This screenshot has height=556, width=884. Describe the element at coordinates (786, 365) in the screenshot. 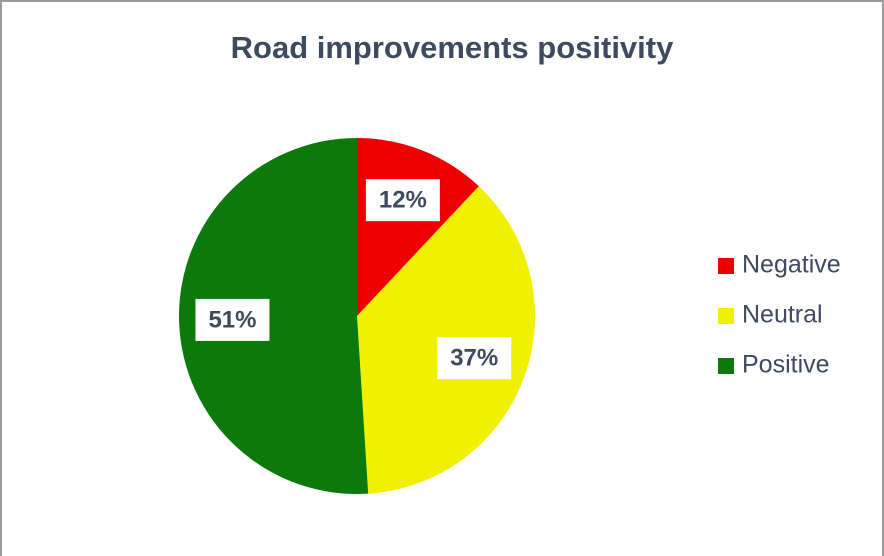

I see `legend-label: Positive` at that location.